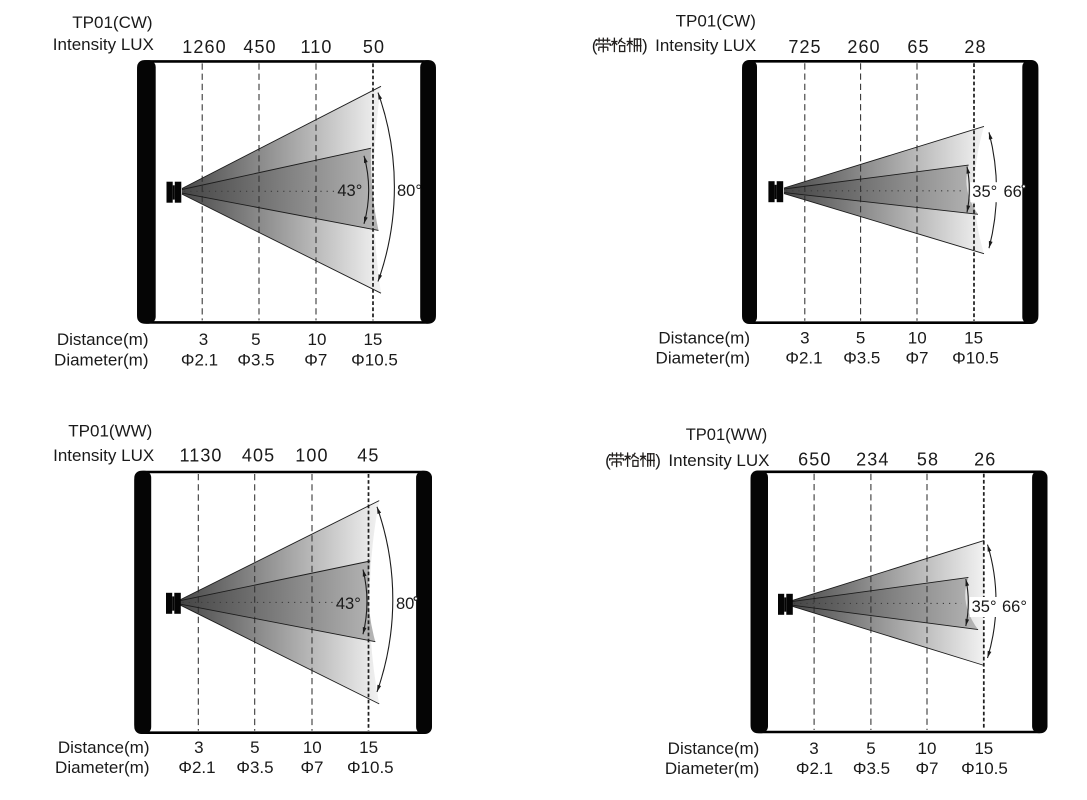 The image size is (1087, 800). I want to click on svg-text: 65, so click(918, 47).